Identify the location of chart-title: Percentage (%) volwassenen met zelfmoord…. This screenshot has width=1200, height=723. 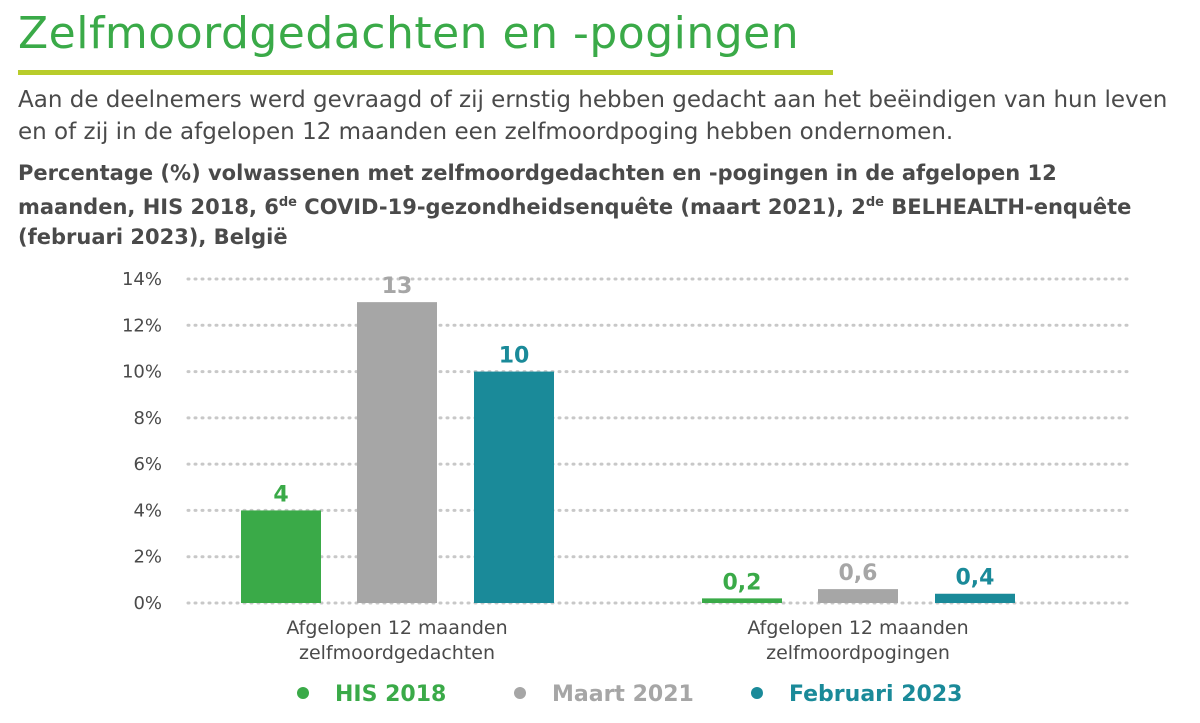
(593, 205).